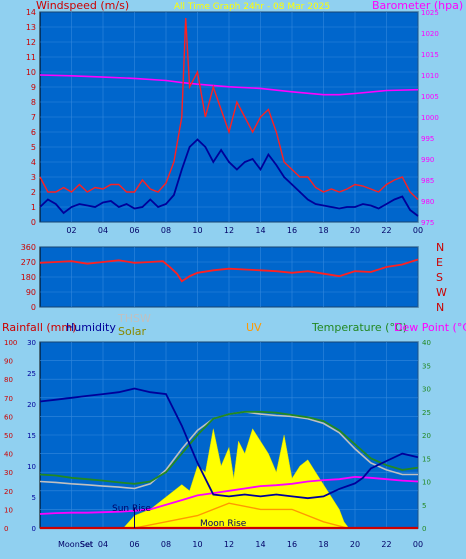 This screenshot has height=559, width=466. I want to click on temperature-y-tick-label: 15, so click(426, 459).